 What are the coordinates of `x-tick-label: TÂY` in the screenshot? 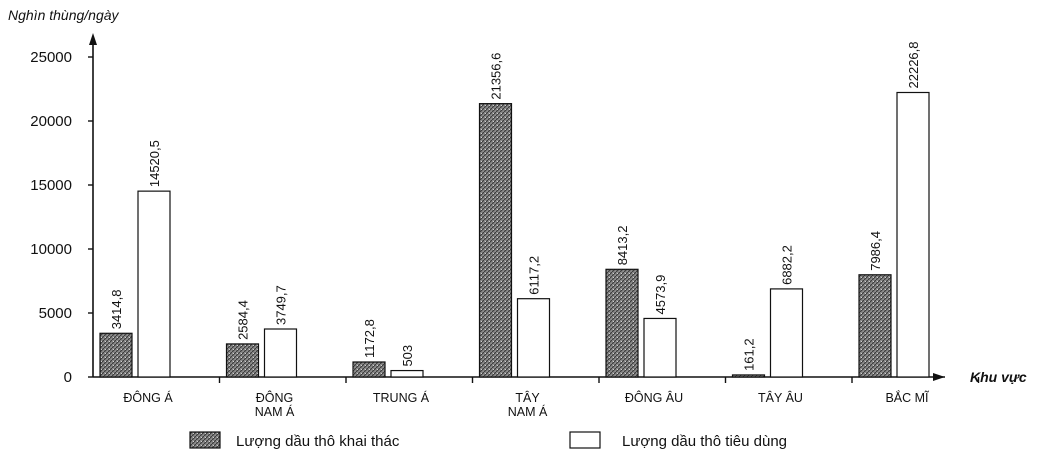 It's located at (527, 397).